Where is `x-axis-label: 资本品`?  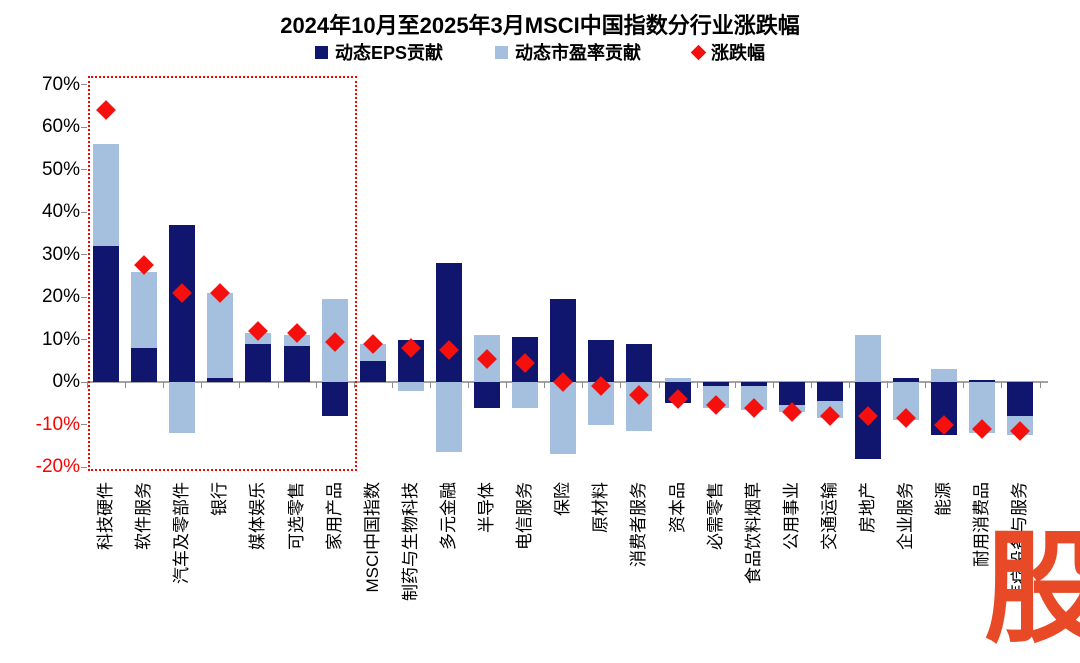 x-axis-label: 资本品 is located at coordinates (677, 507).